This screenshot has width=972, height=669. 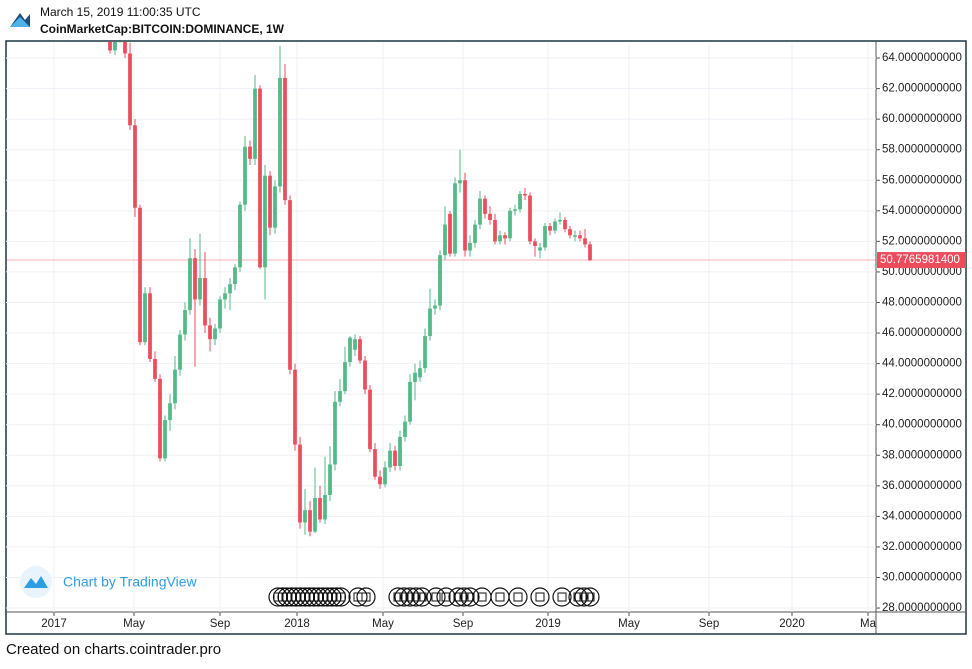 What do you see at coordinates (922, 394) in the screenshot?
I see `y-tick-label: 42.0000000000` at bounding box center [922, 394].